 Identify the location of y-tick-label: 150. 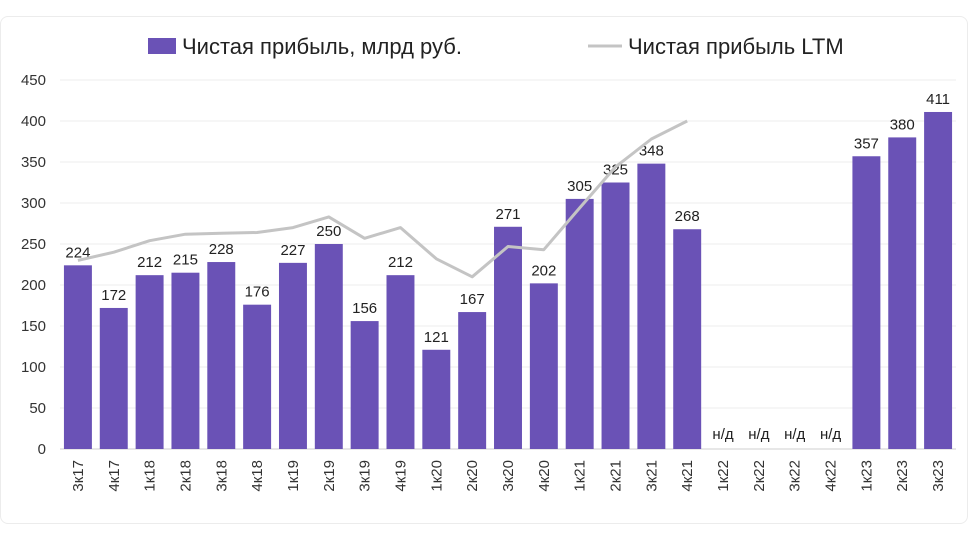
(33, 326).